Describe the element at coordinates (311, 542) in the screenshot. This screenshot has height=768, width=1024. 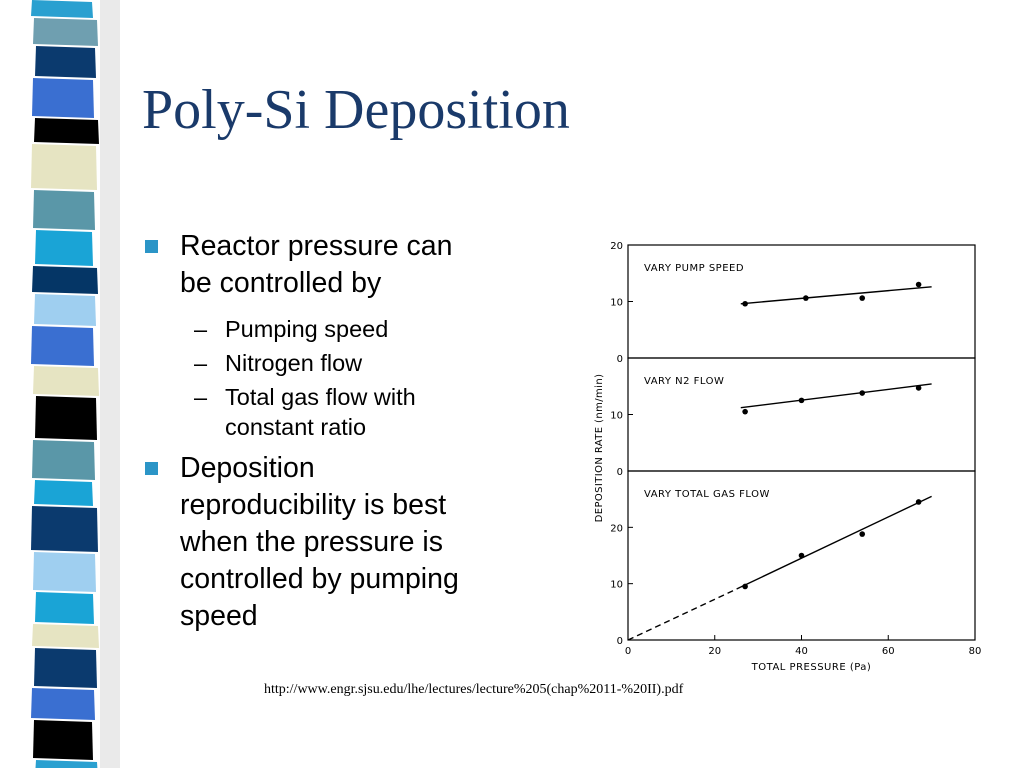
I see `bullet-text-line: when the pressure is` at that location.